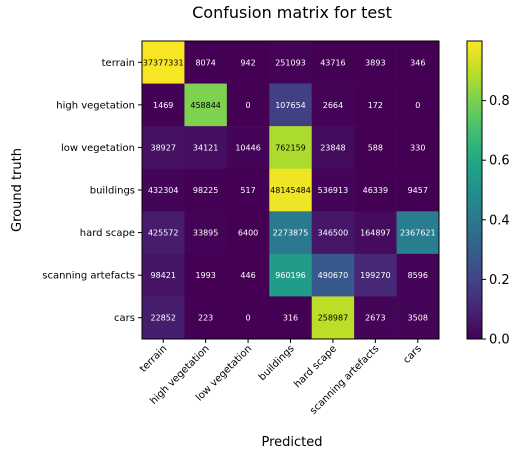 The image size is (520, 451). I want to click on cell-value-label: 23848, so click(332, 147).